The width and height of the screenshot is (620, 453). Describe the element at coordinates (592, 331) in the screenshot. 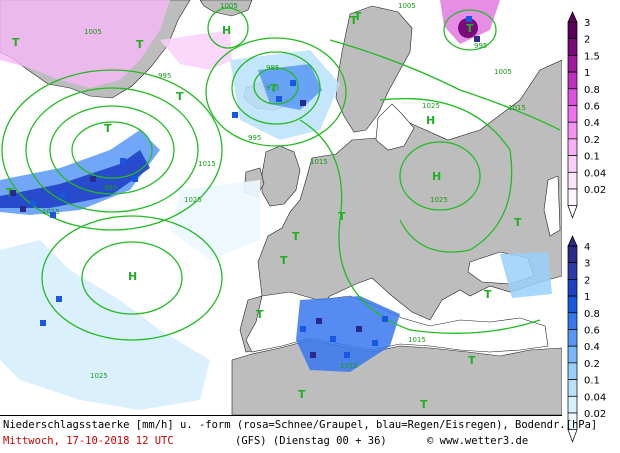

I see `legend-label: 0.6` at that location.